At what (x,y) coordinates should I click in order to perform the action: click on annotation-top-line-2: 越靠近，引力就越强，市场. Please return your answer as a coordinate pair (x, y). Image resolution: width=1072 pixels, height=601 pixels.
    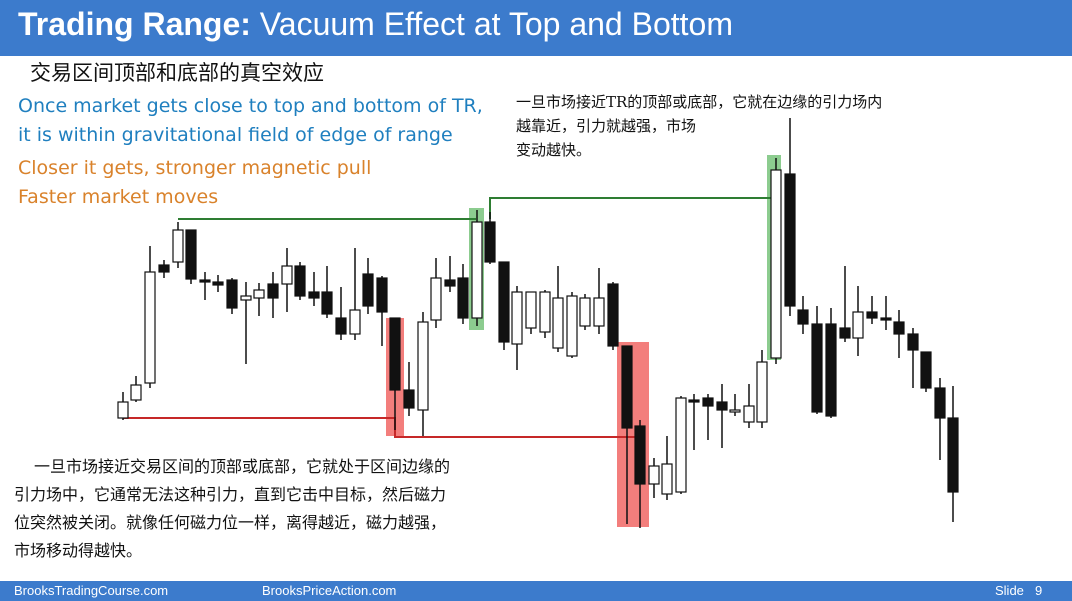
    Looking at the image, I should click on (606, 126).